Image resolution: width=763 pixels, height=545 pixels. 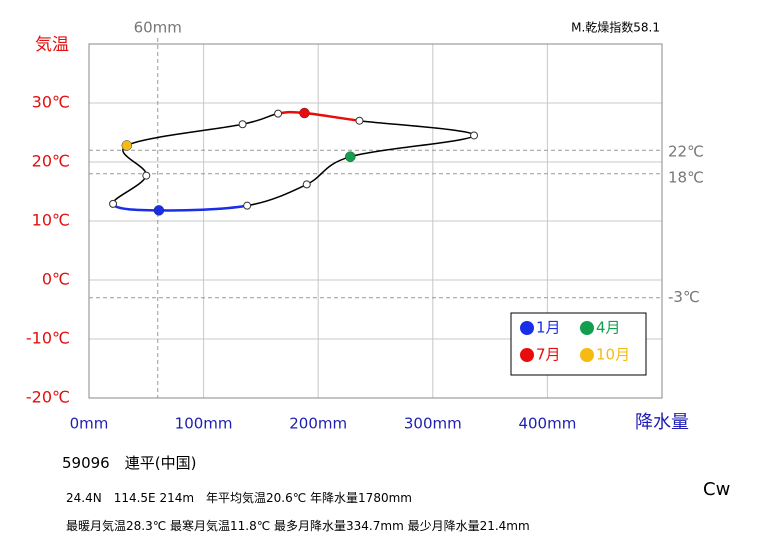 What do you see at coordinates (686, 152) in the screenshot?
I see `reference-label: 22℃` at bounding box center [686, 152].